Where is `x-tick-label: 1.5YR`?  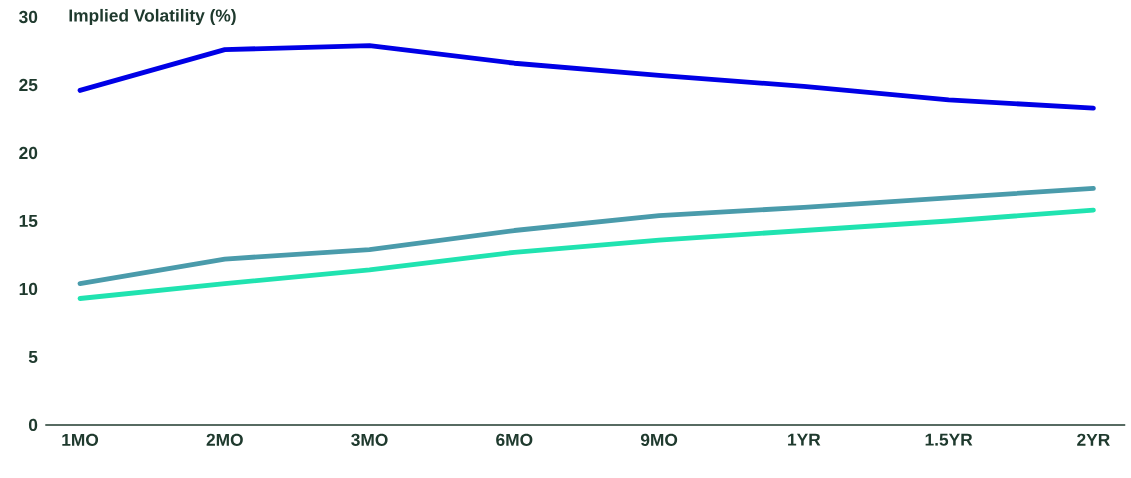
x-tick-label: 1.5YR is located at coordinates (949, 439).